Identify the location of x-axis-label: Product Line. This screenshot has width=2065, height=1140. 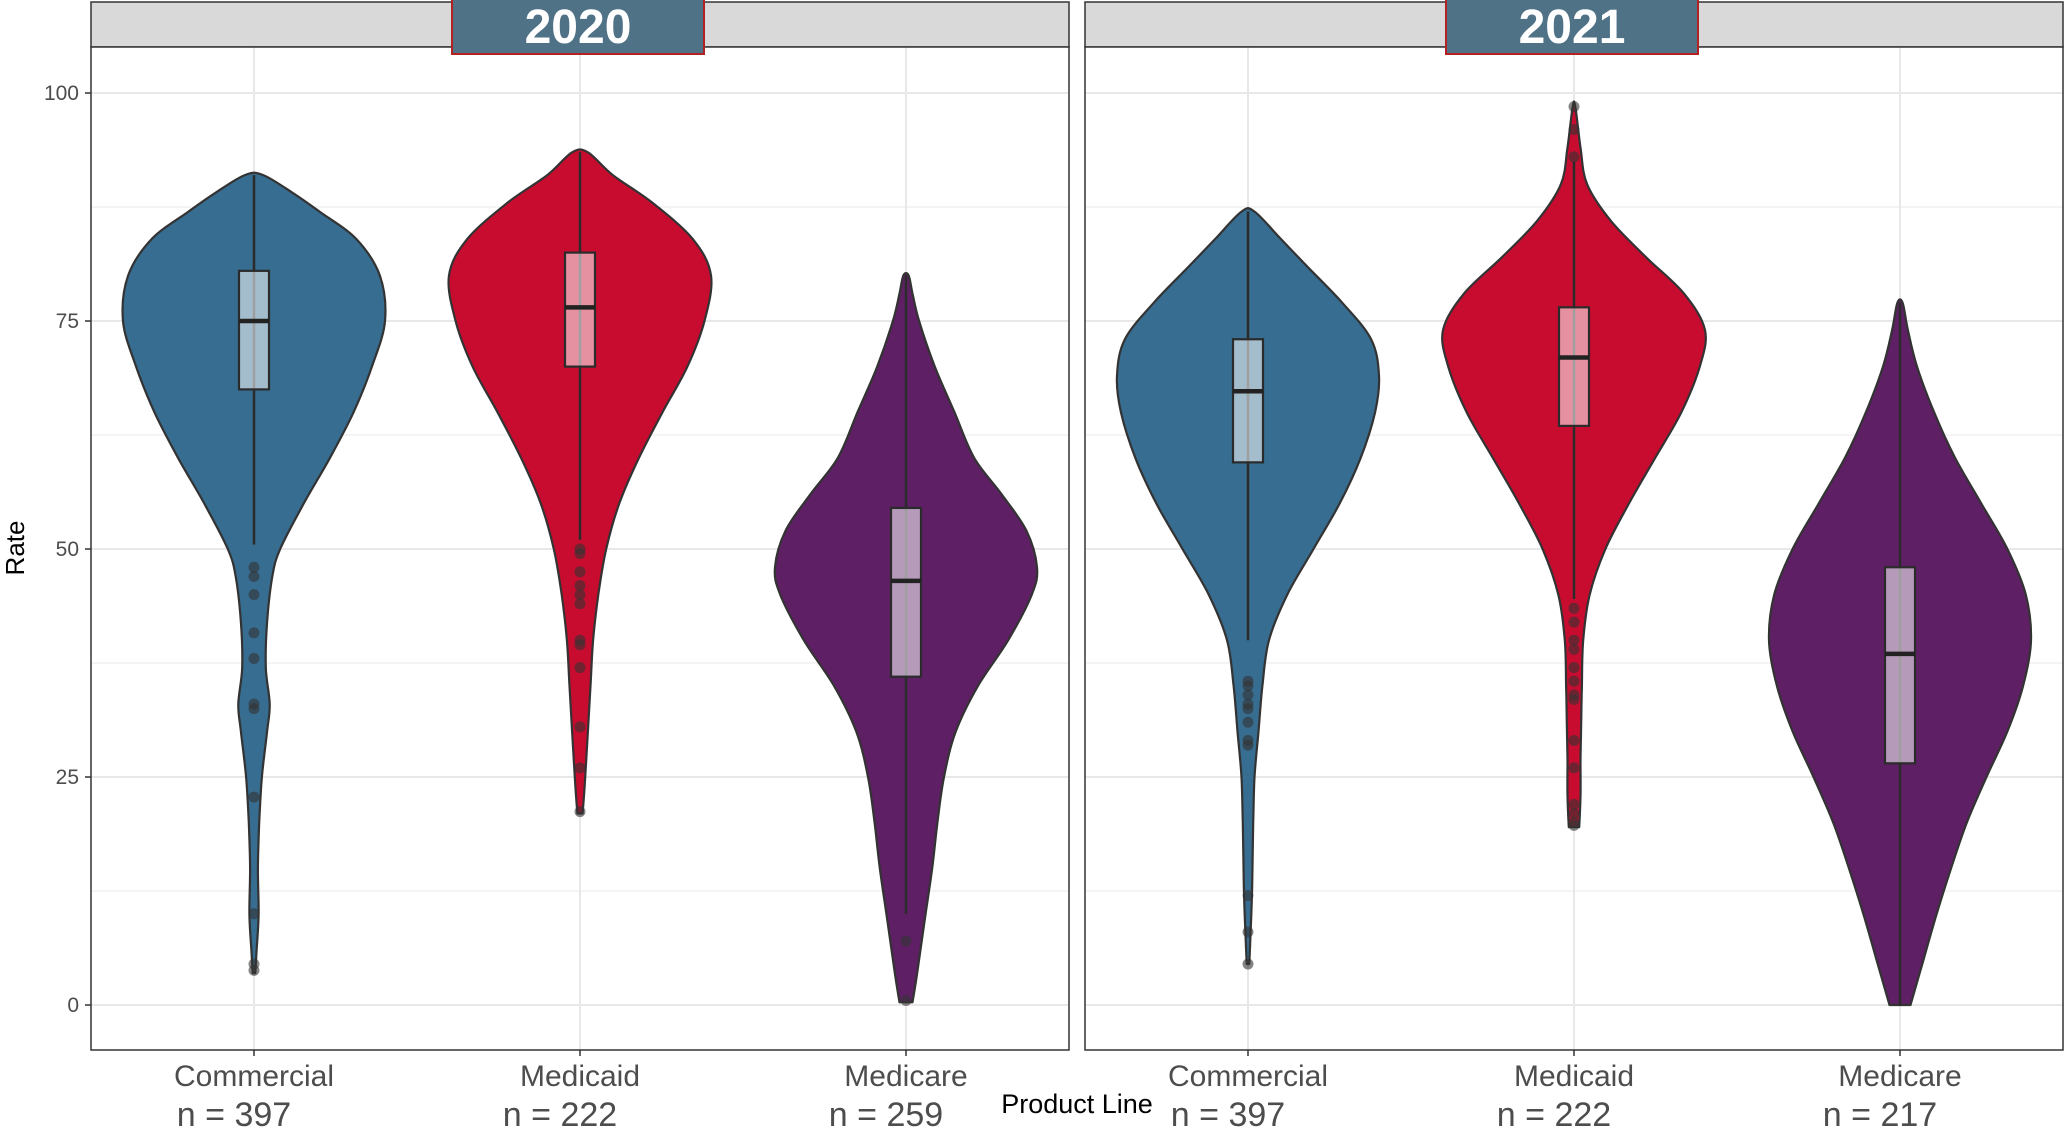
(1077, 1104).